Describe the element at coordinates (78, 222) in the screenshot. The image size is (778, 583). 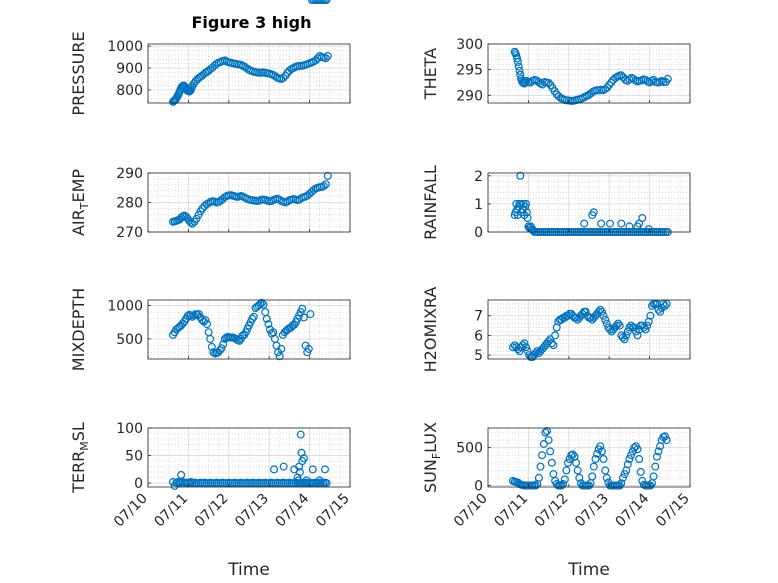
I see `y-axis-label-part: AIR` at that location.